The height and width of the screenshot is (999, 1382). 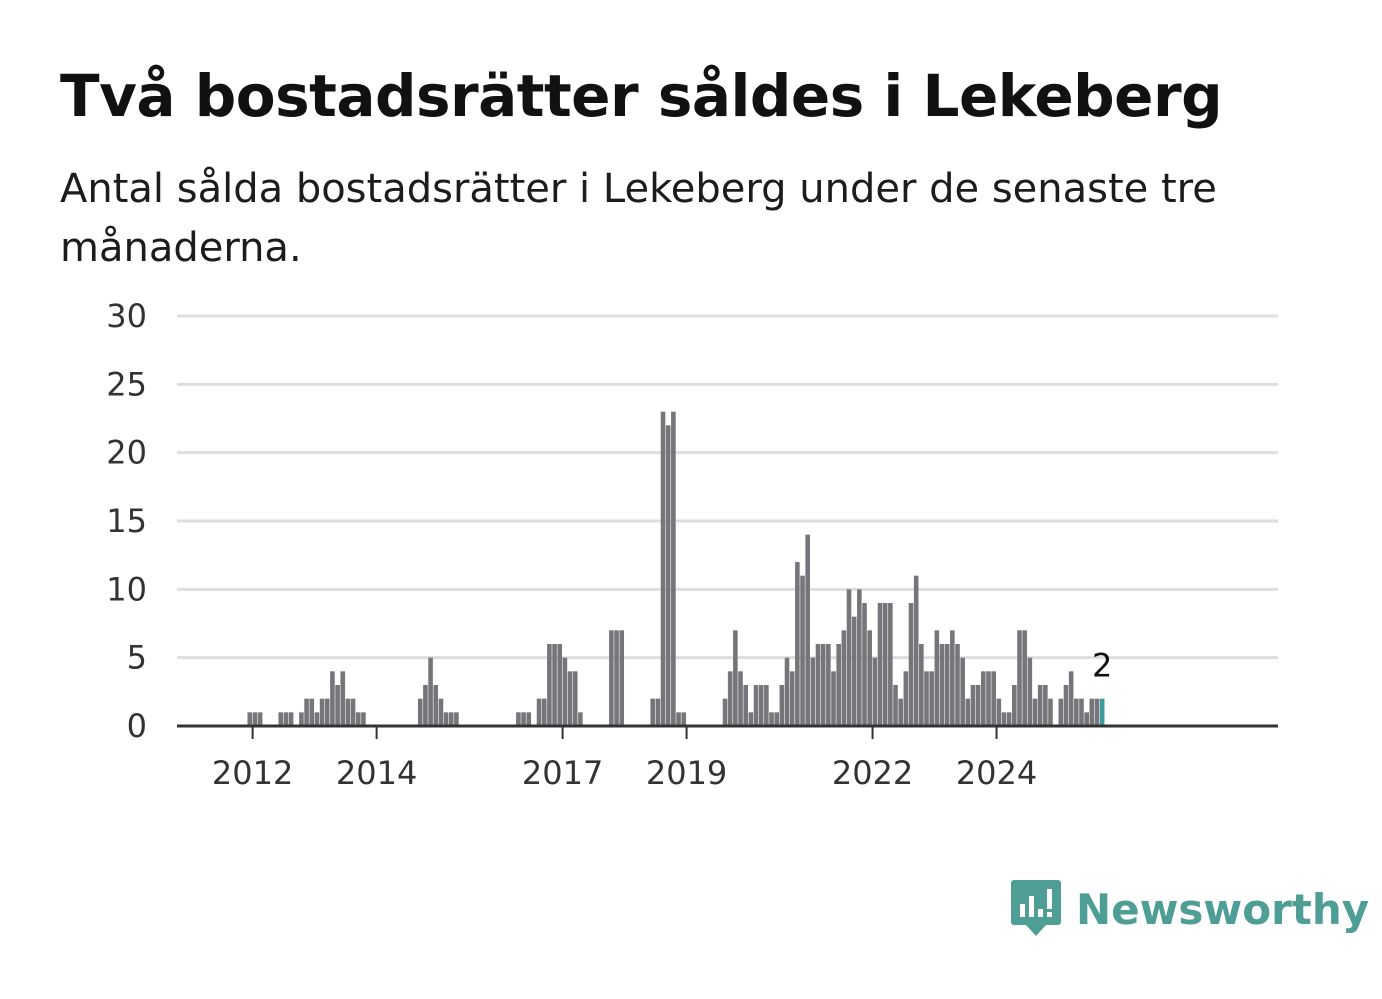 What do you see at coordinates (126, 521) in the screenshot?
I see `y-axis-ticks: 0 5 10 15 20 25 30` at bounding box center [126, 521].